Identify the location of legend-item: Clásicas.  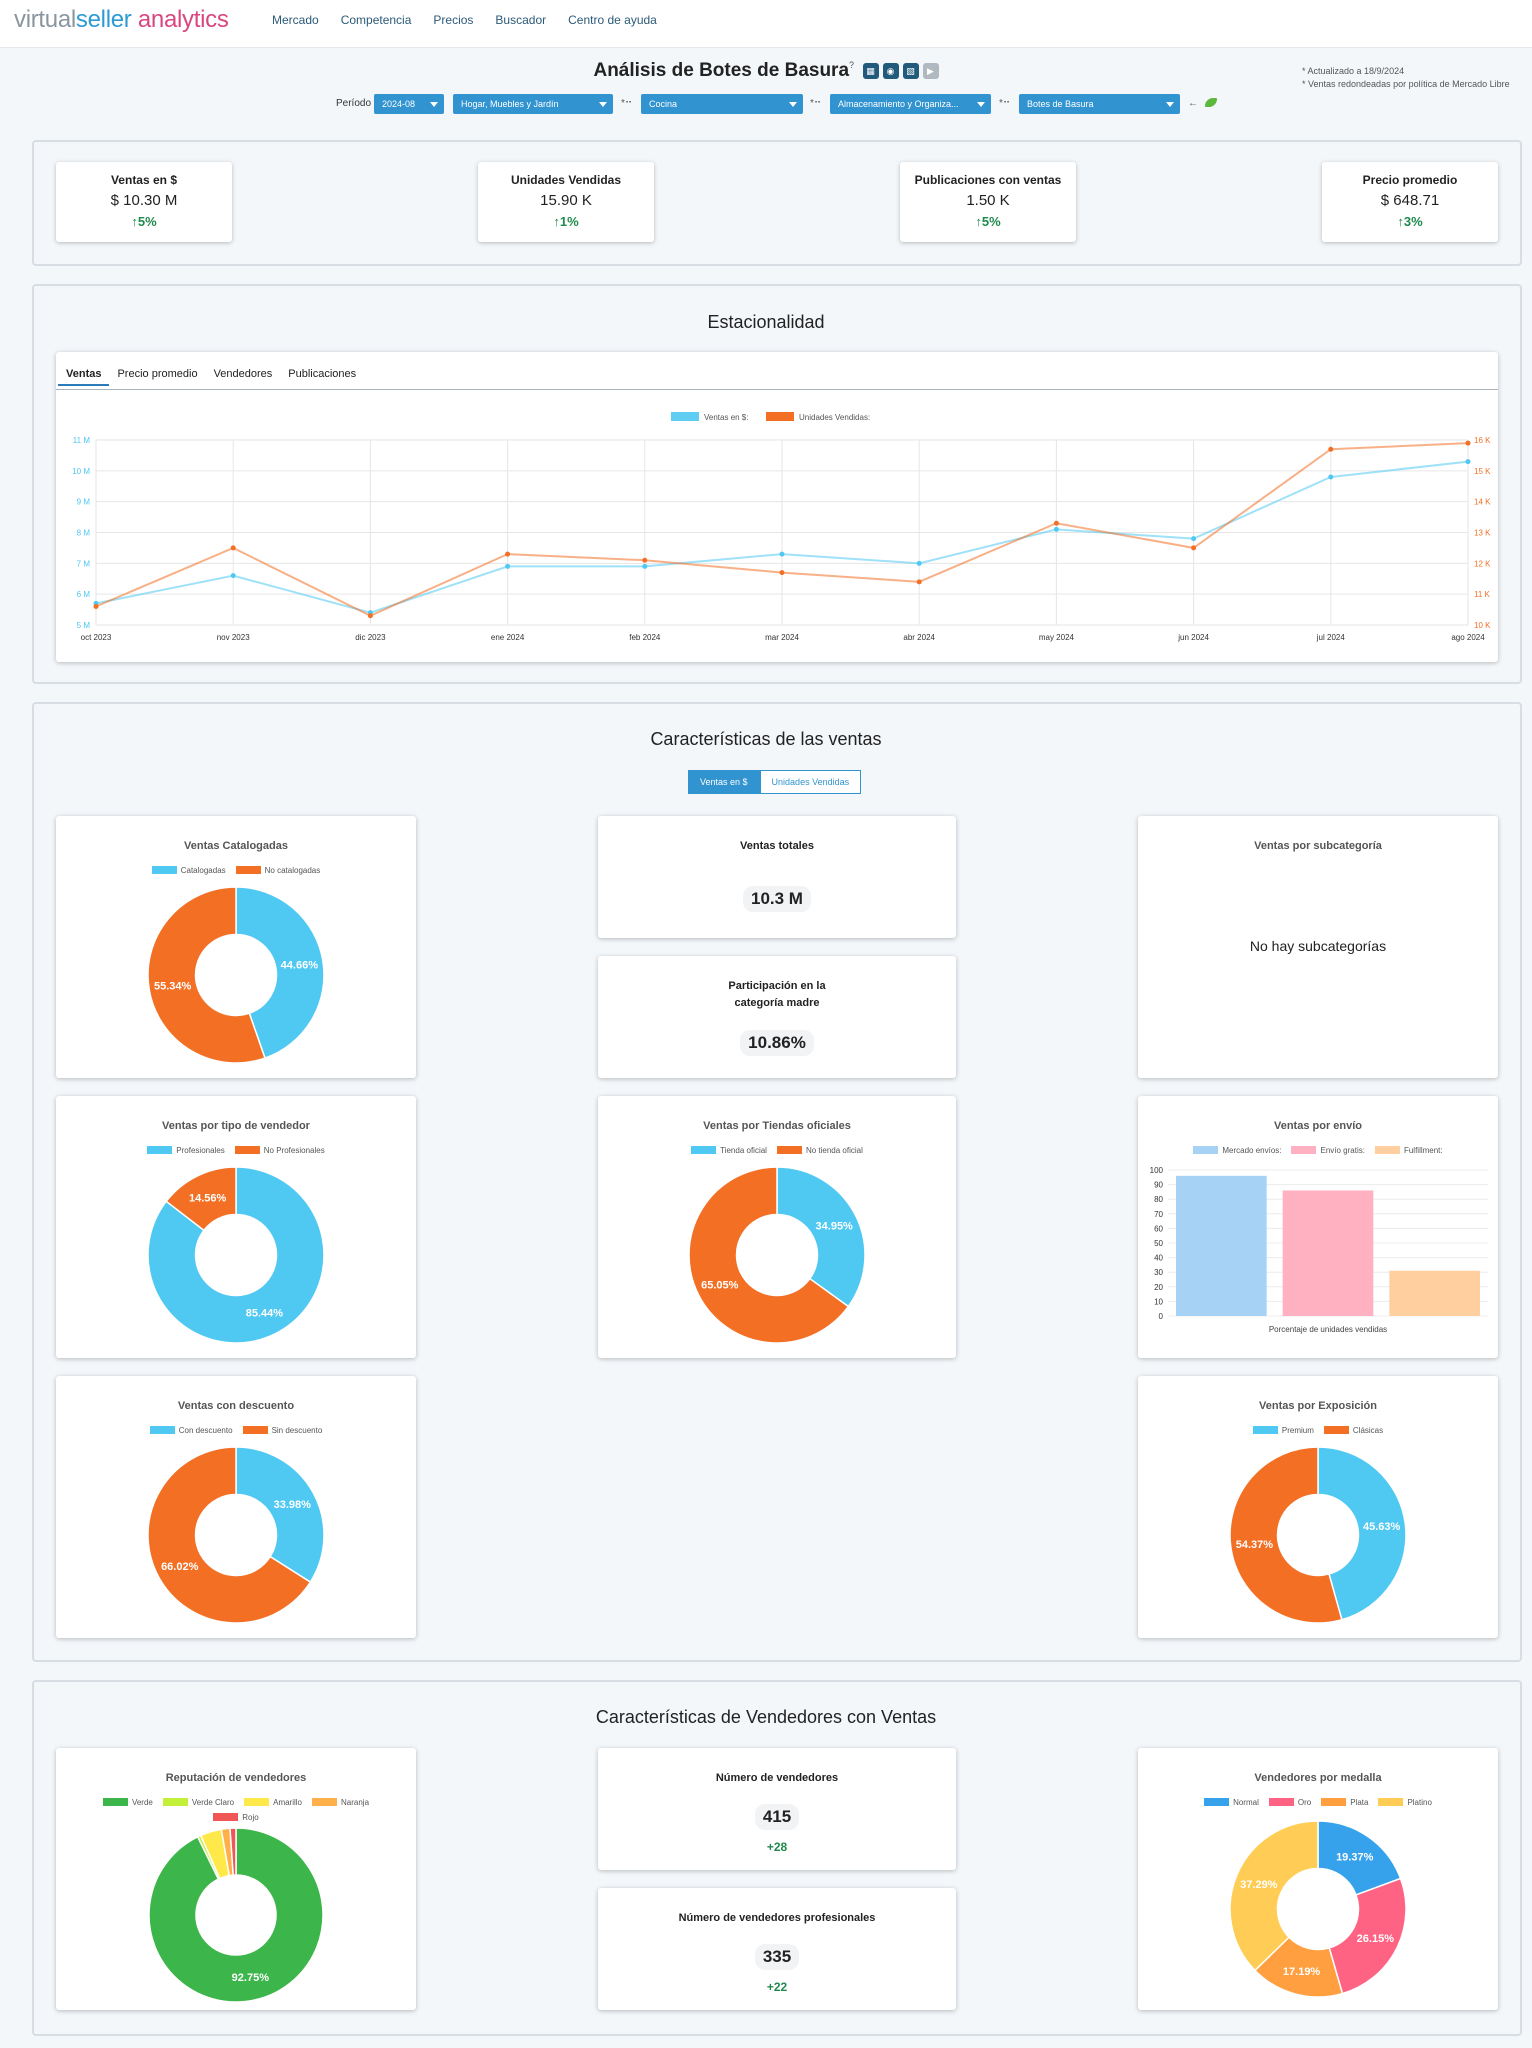
(1353, 1430).